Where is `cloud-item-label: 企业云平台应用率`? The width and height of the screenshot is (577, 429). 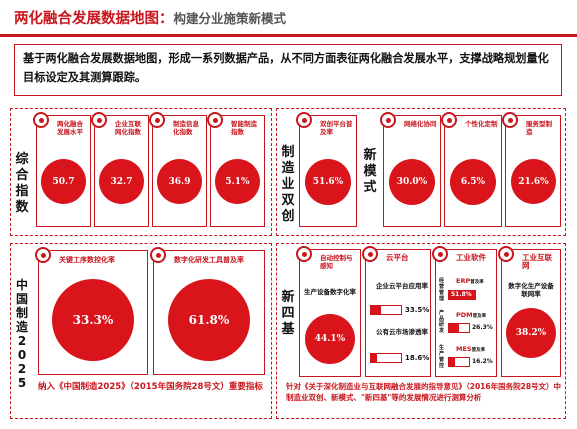 cloud-item-label: 企业云平台应用率 is located at coordinates (402, 286).